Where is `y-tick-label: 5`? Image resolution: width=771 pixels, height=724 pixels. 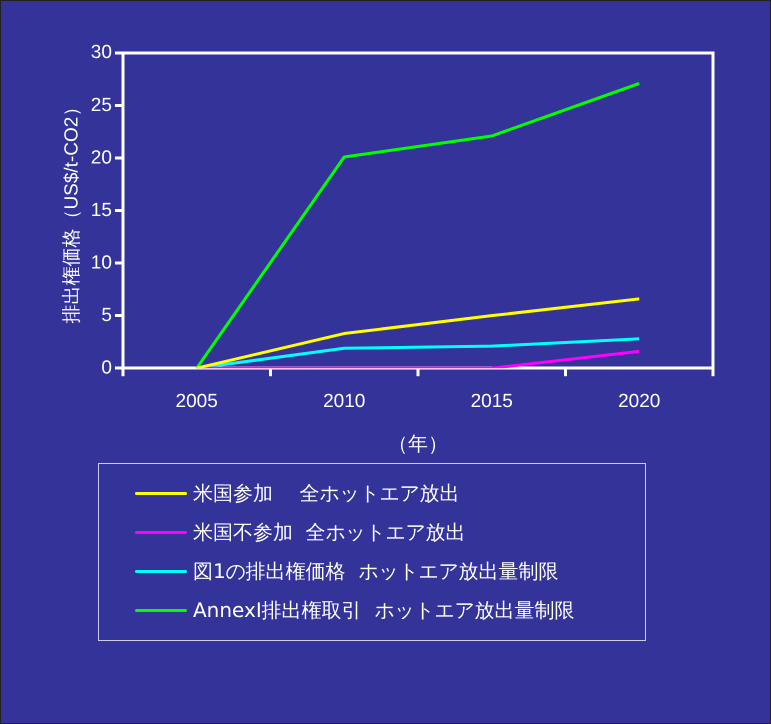 y-tick-label: 5 is located at coordinates (106, 315).